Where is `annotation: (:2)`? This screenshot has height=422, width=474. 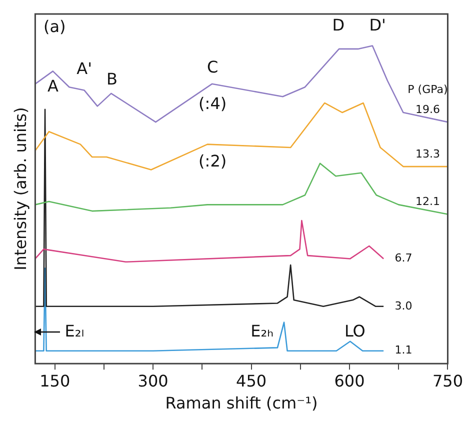
annotation: (:2) is located at coordinates (212, 161).